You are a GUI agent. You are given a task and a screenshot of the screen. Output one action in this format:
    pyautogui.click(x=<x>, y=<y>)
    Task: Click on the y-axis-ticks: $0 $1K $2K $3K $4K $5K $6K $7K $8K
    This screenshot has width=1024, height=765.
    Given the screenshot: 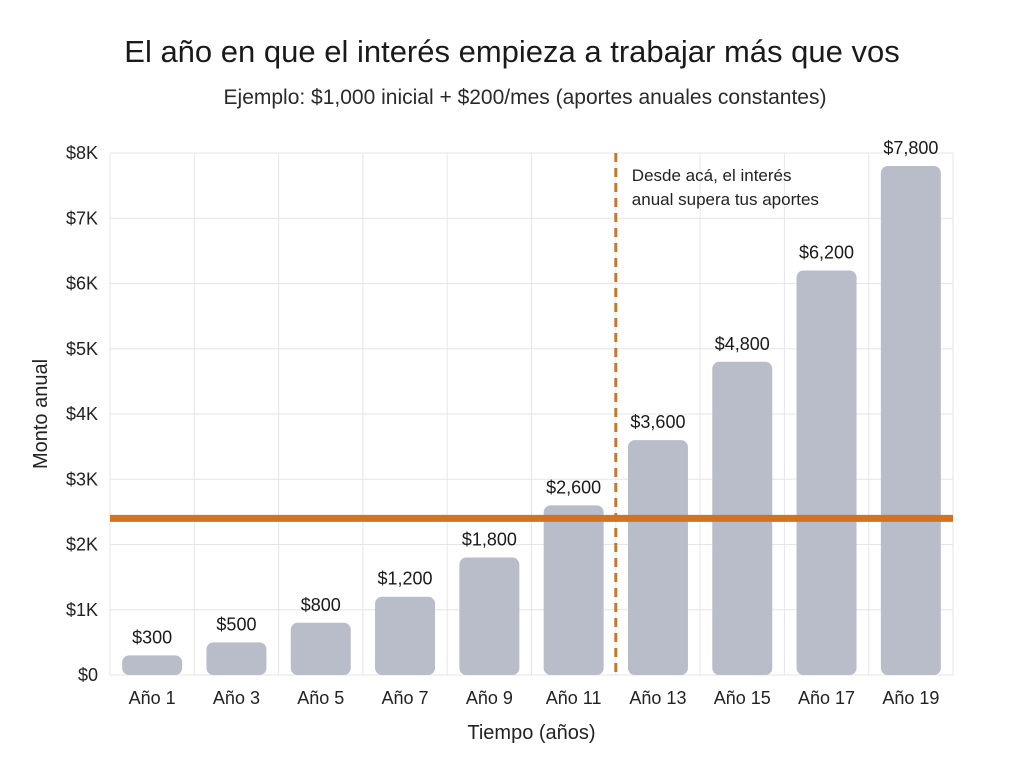 What is the action you would take?
    pyautogui.click(x=82, y=414)
    